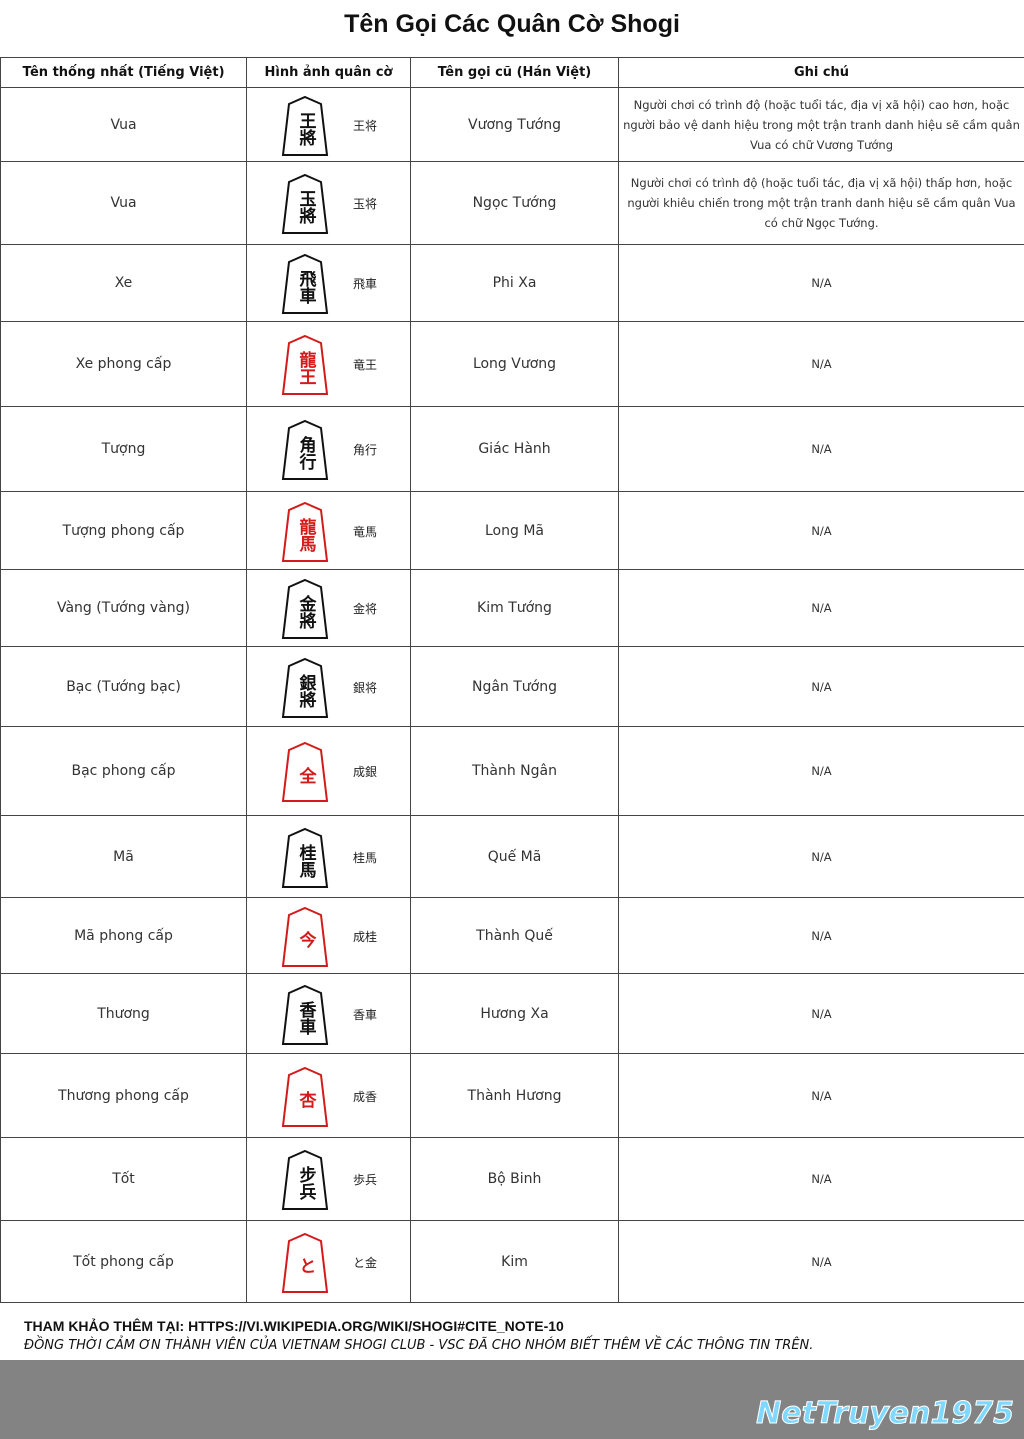 The height and width of the screenshot is (1439, 1024). I want to click on table-row: Tượng 角行 角行 Giác Hành N/A, so click(512, 449).